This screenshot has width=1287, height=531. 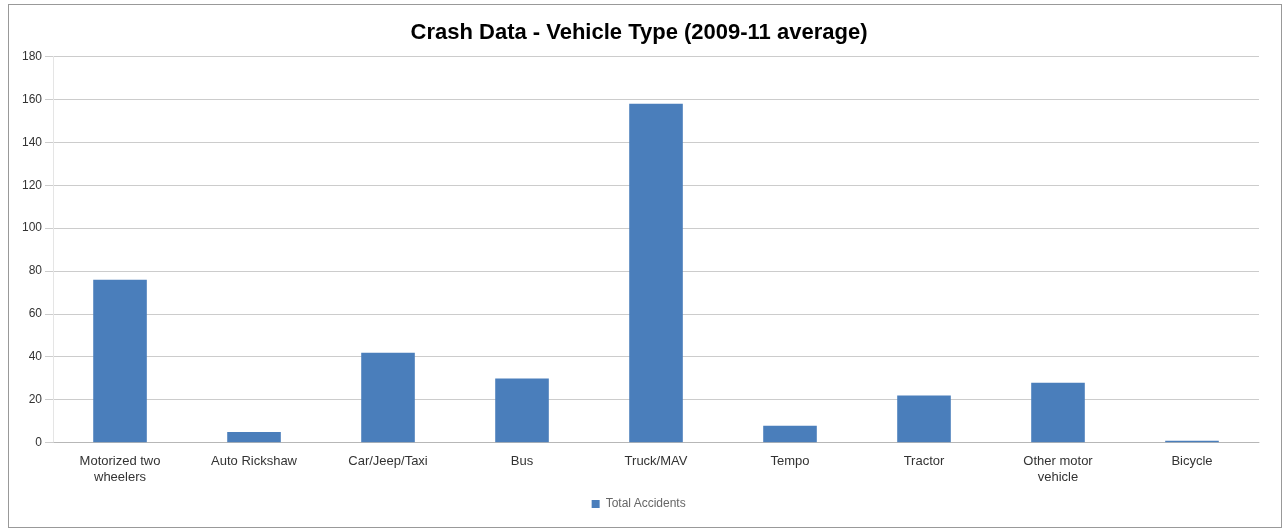 I want to click on y-tick-label: 60, so click(x=35, y=313).